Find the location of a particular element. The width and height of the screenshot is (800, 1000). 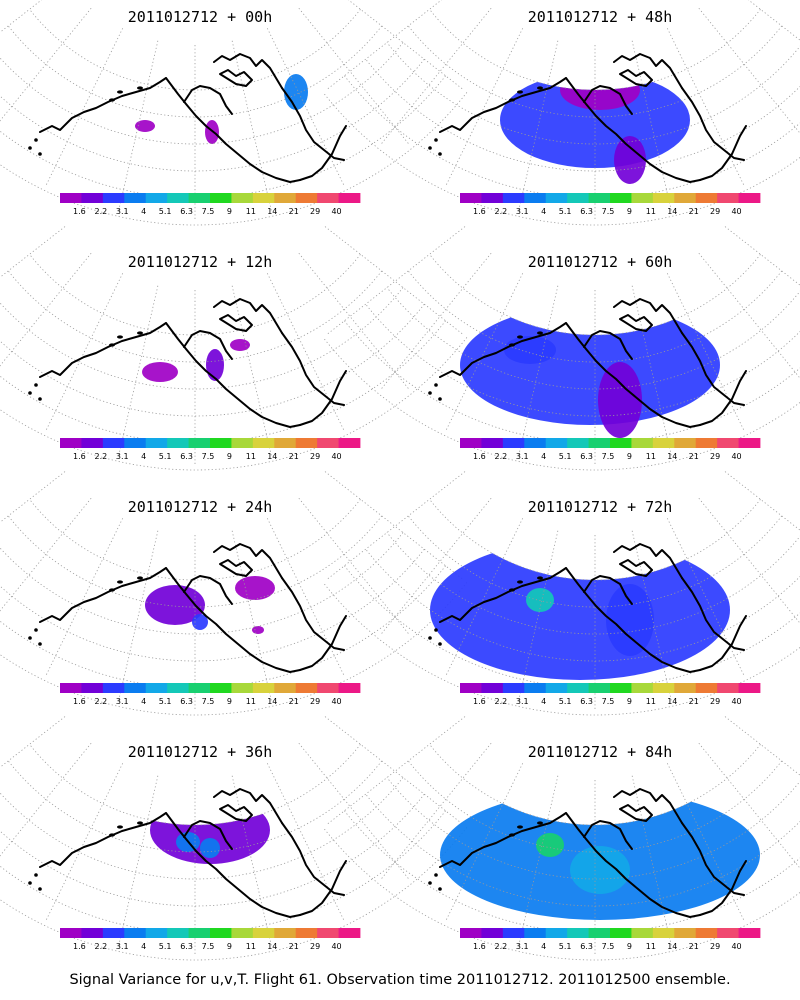

colorbar-tick-label: 40 is located at coordinates (336, 701).